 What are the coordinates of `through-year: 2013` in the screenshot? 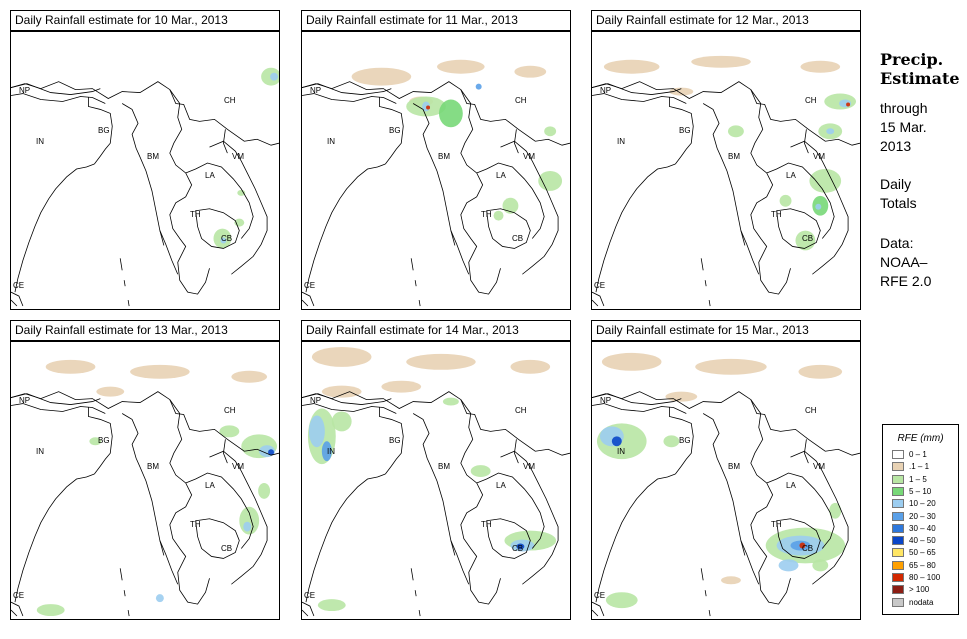 It's located at (896, 146).